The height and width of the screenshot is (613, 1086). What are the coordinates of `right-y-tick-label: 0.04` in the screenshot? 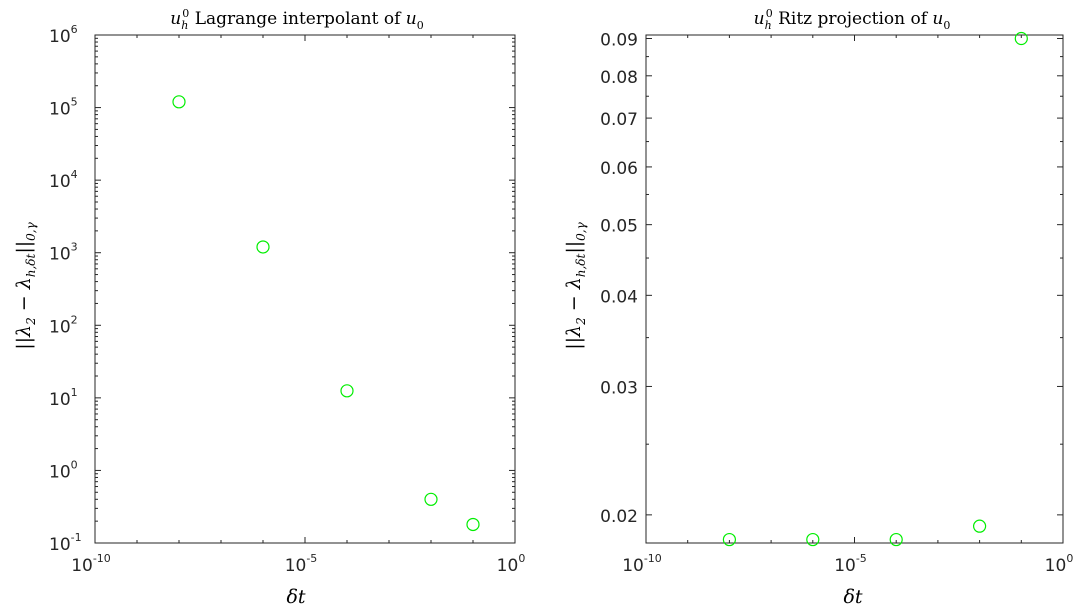 It's located at (619, 297).